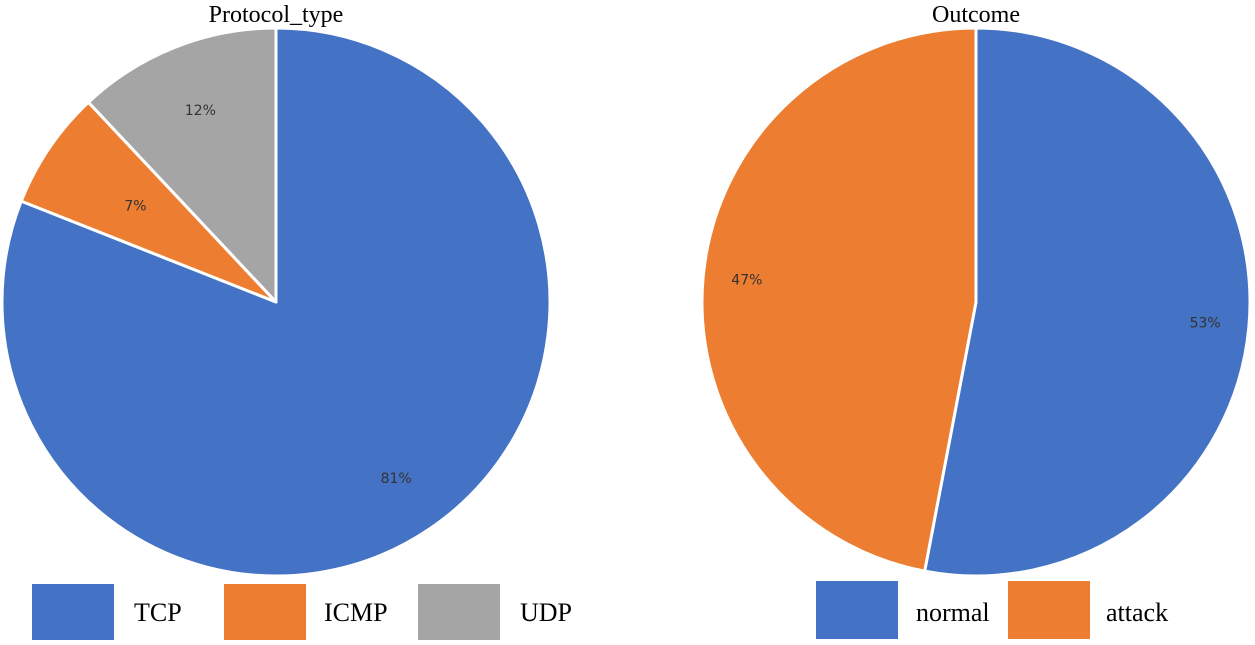  Describe the element at coordinates (200, 111) in the screenshot. I see `slice-label-udp: 12%` at that location.